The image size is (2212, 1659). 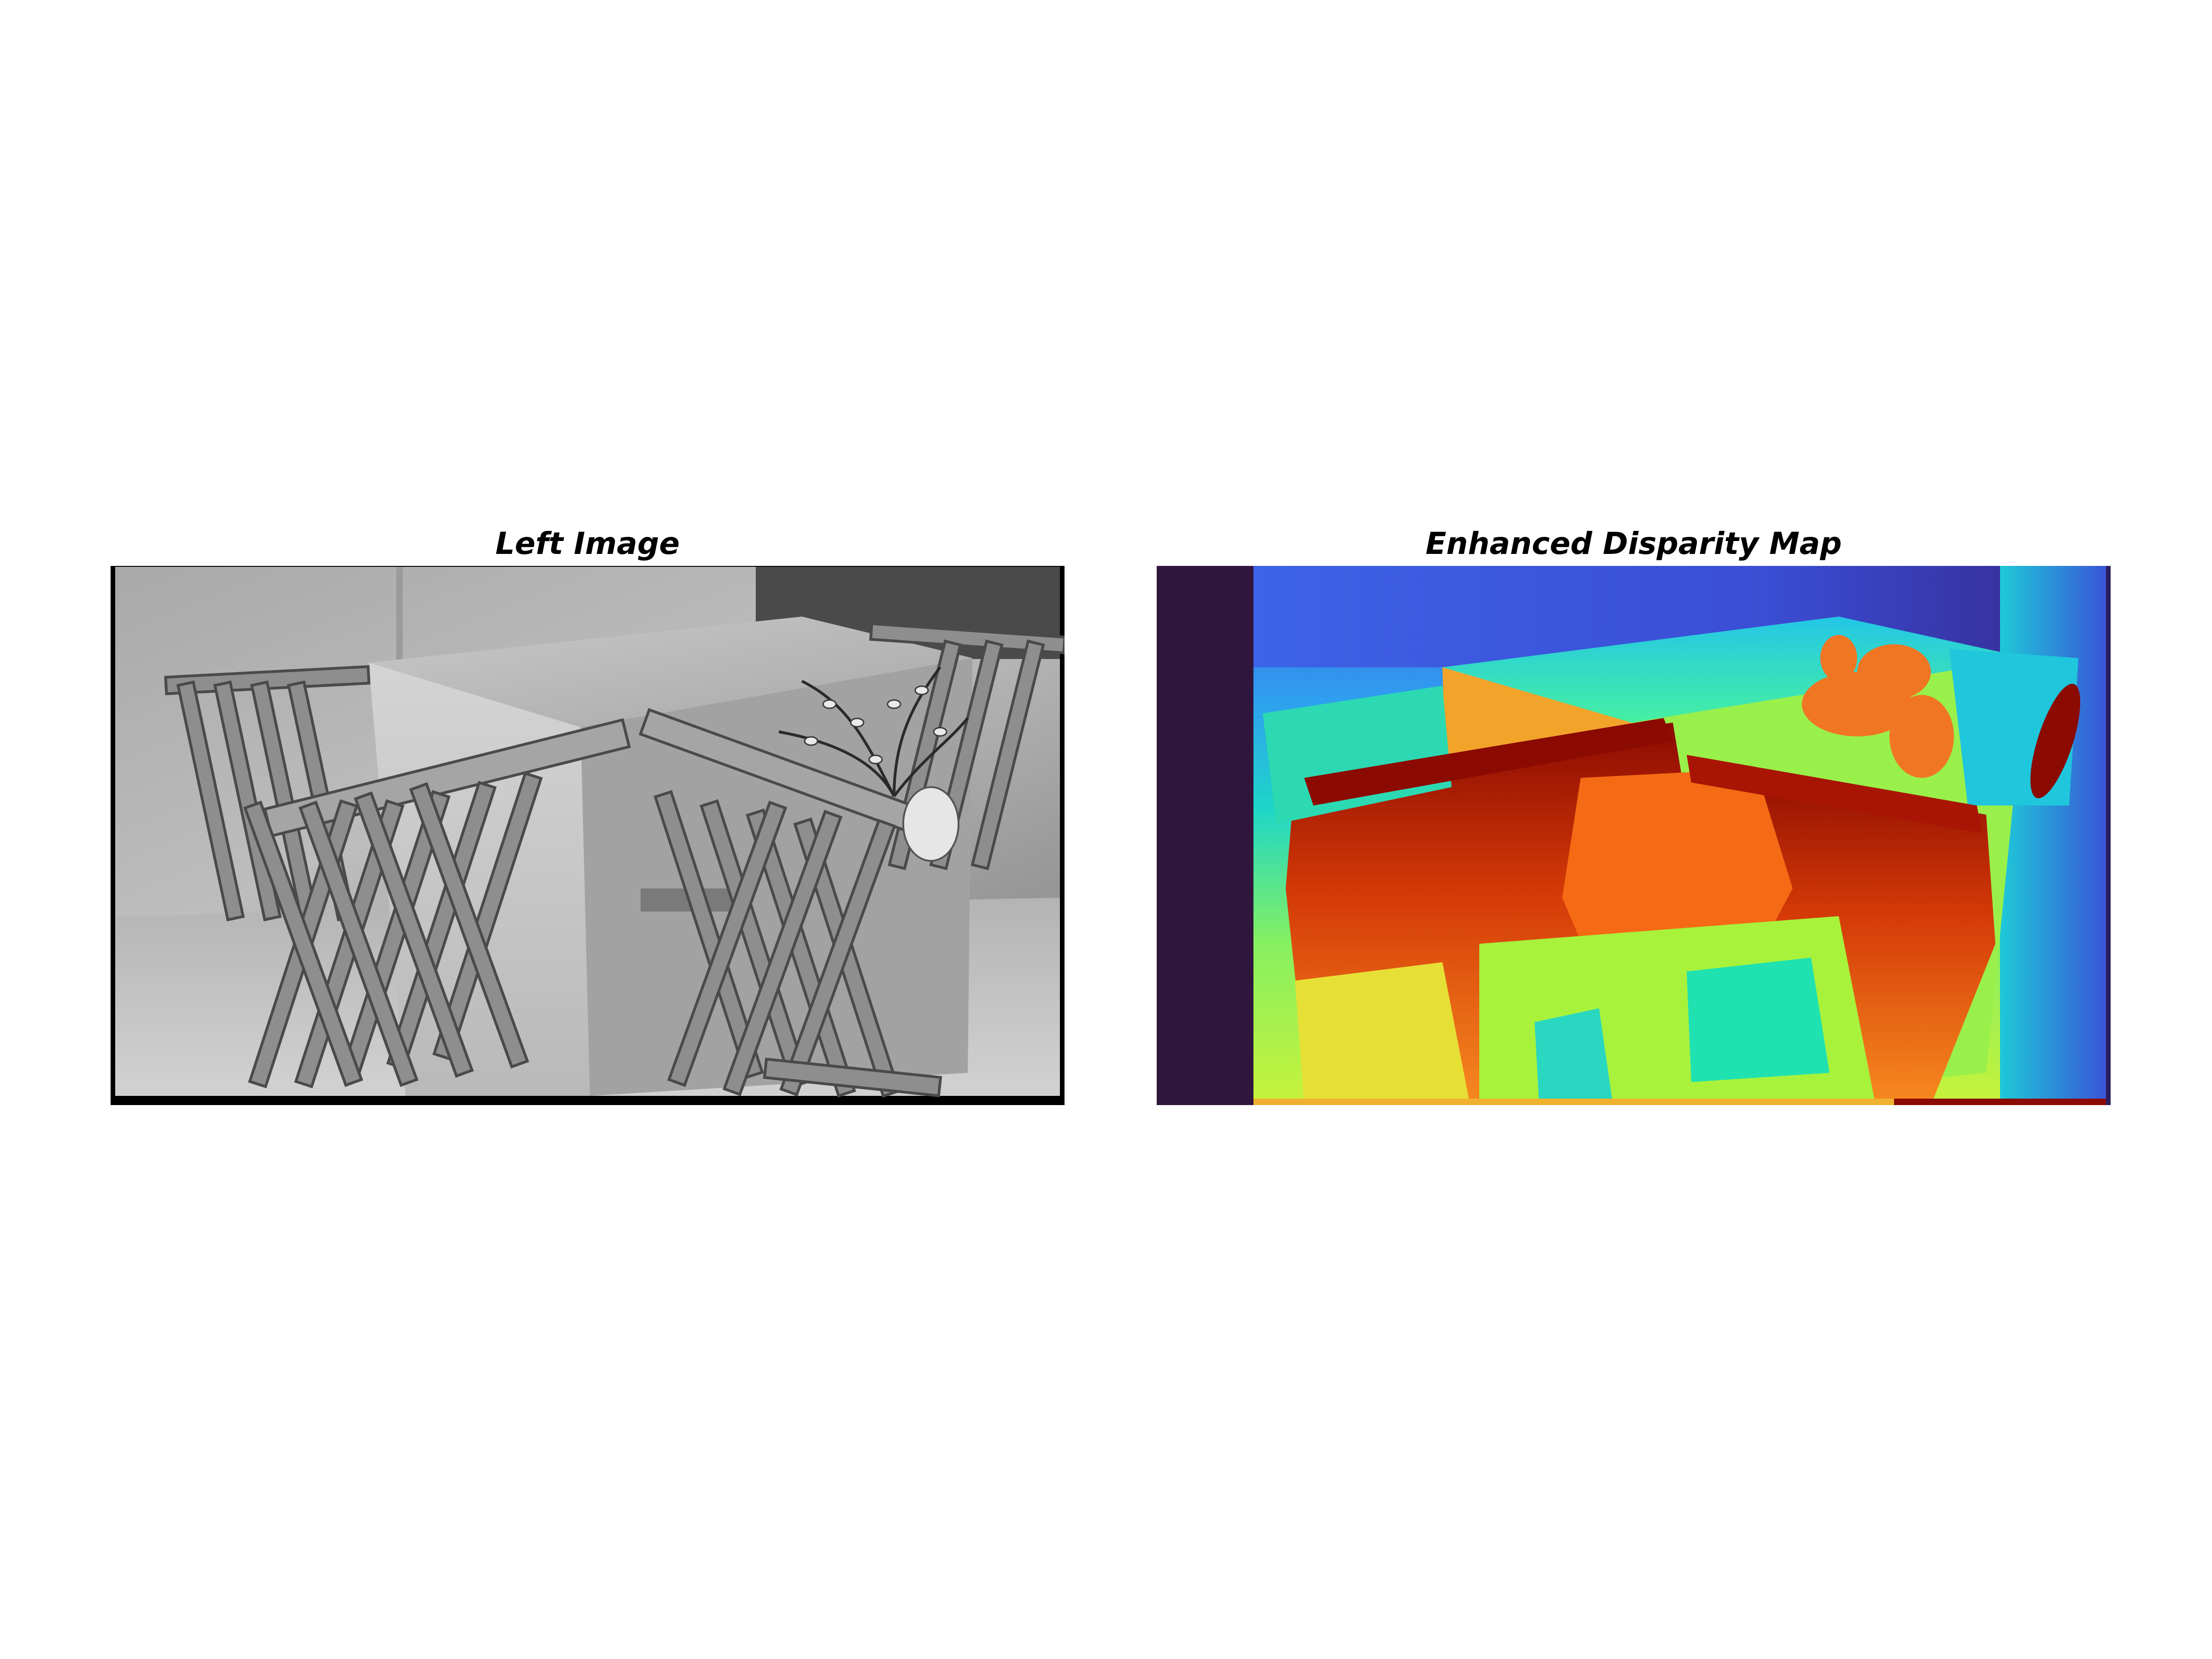 What do you see at coordinates (1382, 1033) in the screenshot?
I see `floor-yellow` at bounding box center [1382, 1033].